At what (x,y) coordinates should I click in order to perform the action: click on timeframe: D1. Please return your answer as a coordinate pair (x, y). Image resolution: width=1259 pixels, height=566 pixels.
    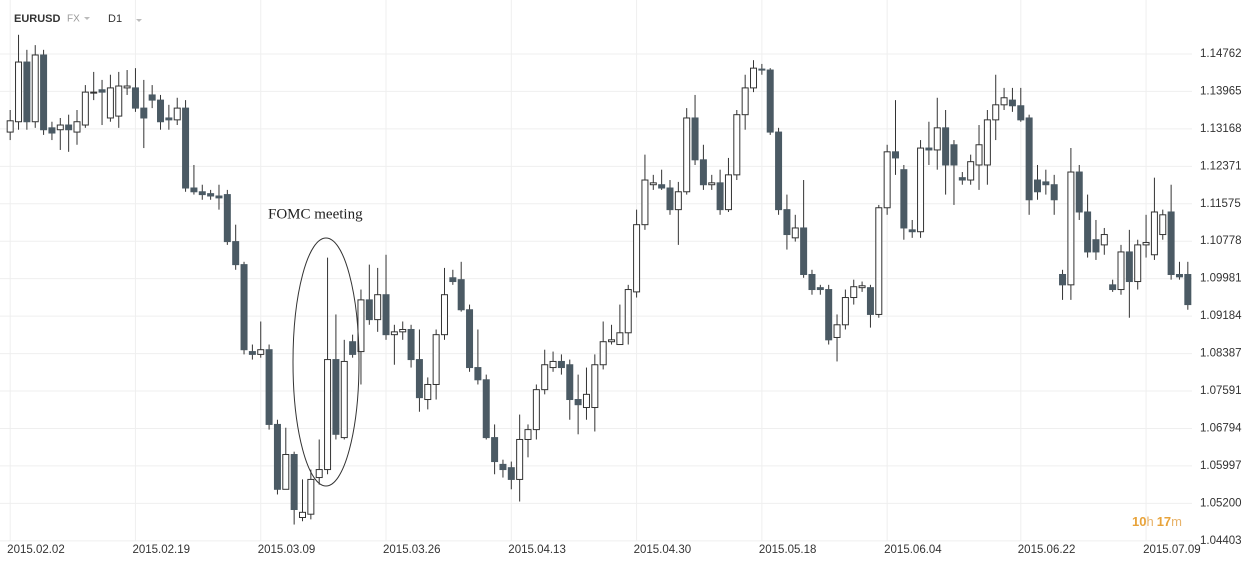
    Looking at the image, I should click on (115, 19).